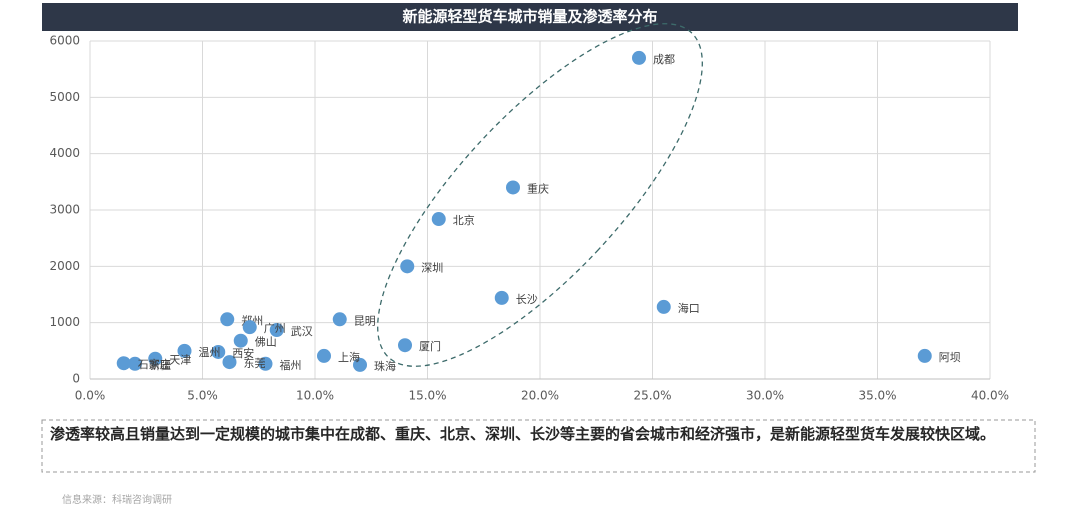 This screenshot has height=524, width=1080. Describe the element at coordinates (464, 220) in the screenshot. I see `point-label: 北京` at that location.